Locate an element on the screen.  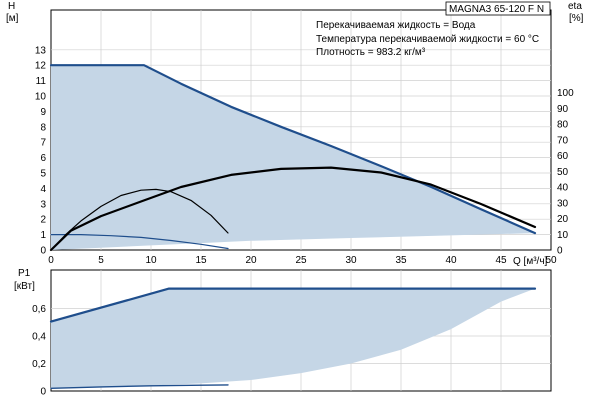
h-axis-label-line-1: H is located at coordinates (11, 6).